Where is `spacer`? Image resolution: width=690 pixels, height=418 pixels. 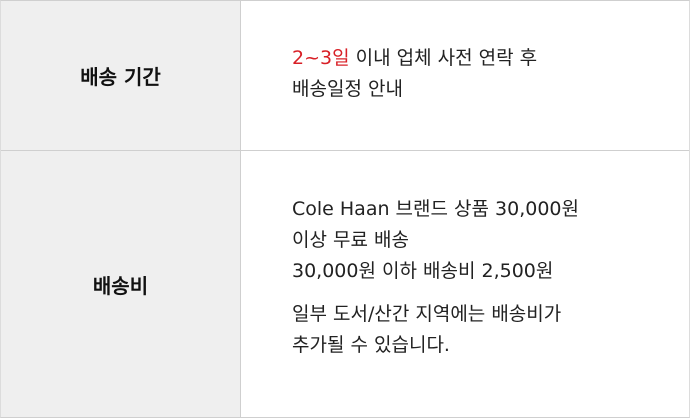
spacer is located at coordinates (490, 293).